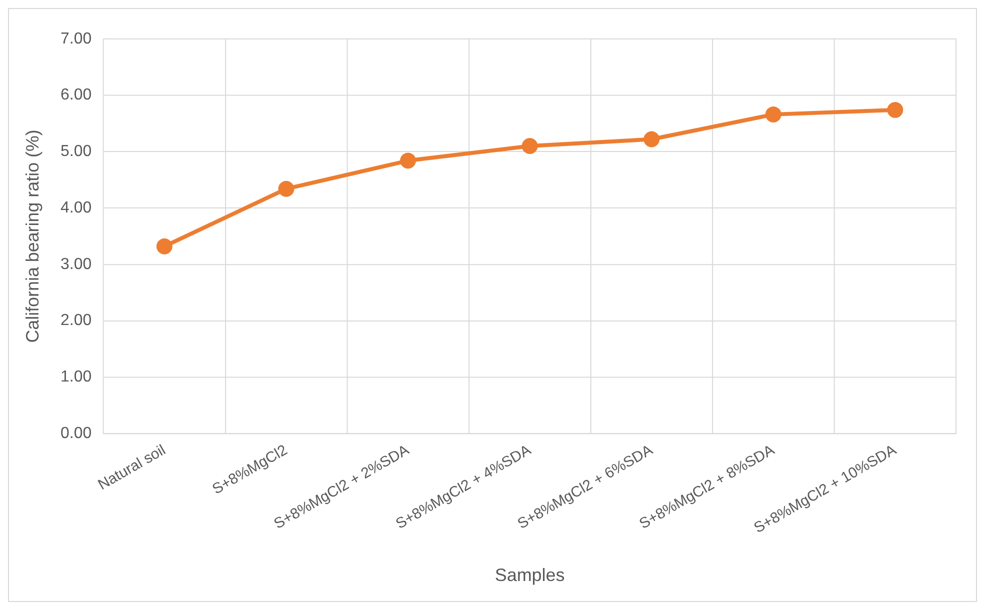 The width and height of the screenshot is (985, 610). Describe the element at coordinates (76, 207) in the screenshot. I see `y-tick-label: 4.00` at that location.